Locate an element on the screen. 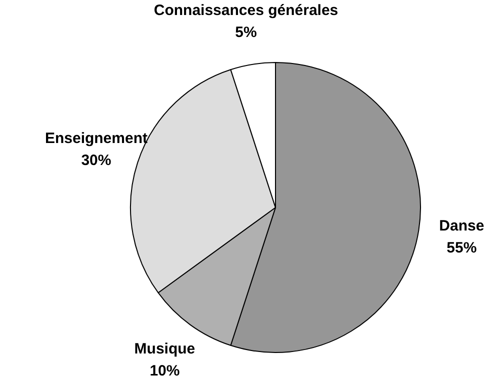 This screenshot has width=500, height=385. data-label: 5% is located at coordinates (246, 32).